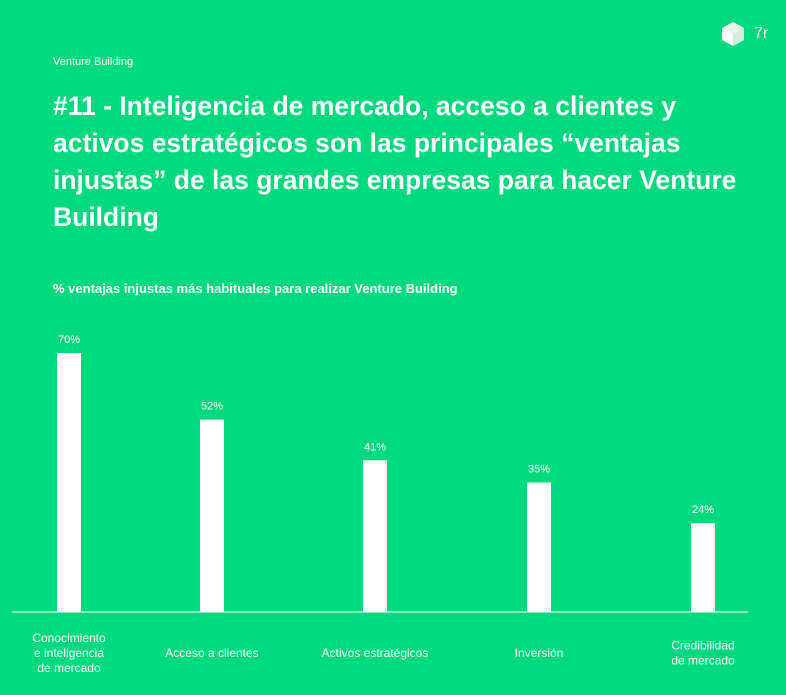  I want to click on category-label-line: e inteligencia, so click(69, 653).